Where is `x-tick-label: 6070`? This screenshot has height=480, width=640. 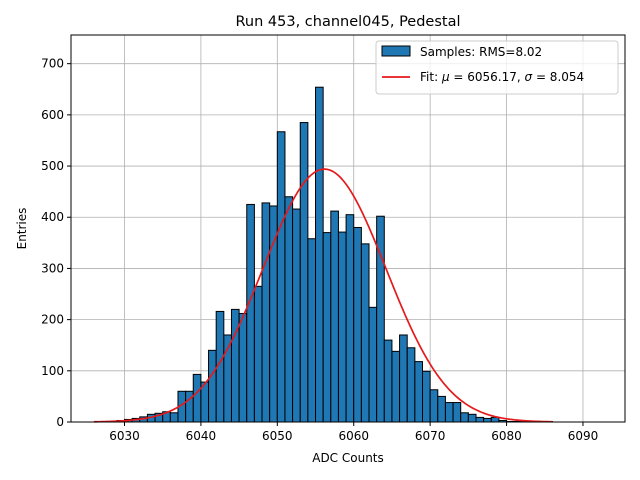 x-tick-label: 6070 is located at coordinates (430, 436).